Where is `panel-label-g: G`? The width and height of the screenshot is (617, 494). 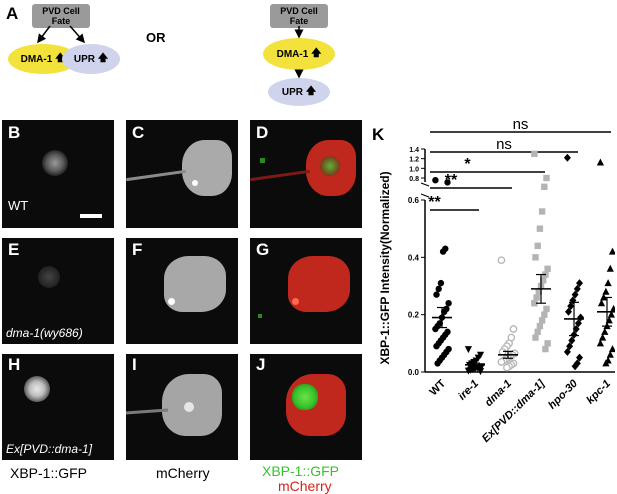 panel-label-g: G is located at coordinates (263, 249).